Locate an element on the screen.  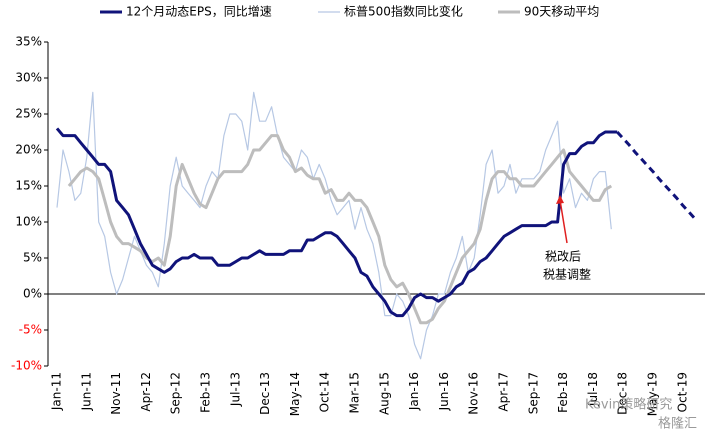
y-tick-label: 30% is located at coordinates (28, 78).